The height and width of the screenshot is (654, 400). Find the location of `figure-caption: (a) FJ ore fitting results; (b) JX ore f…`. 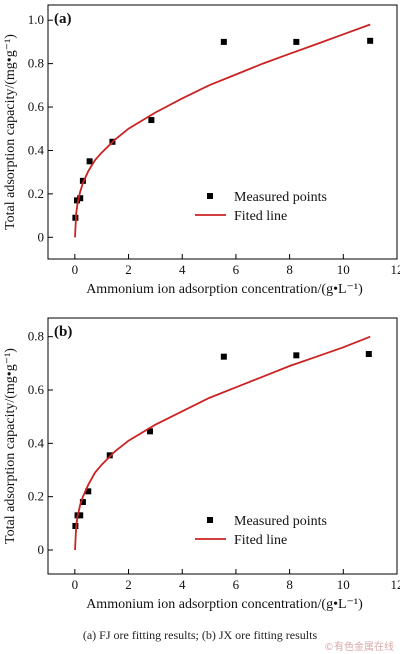

figure-caption: (a) FJ ore fitting results; (b) JX ore f… is located at coordinates (200, 635).